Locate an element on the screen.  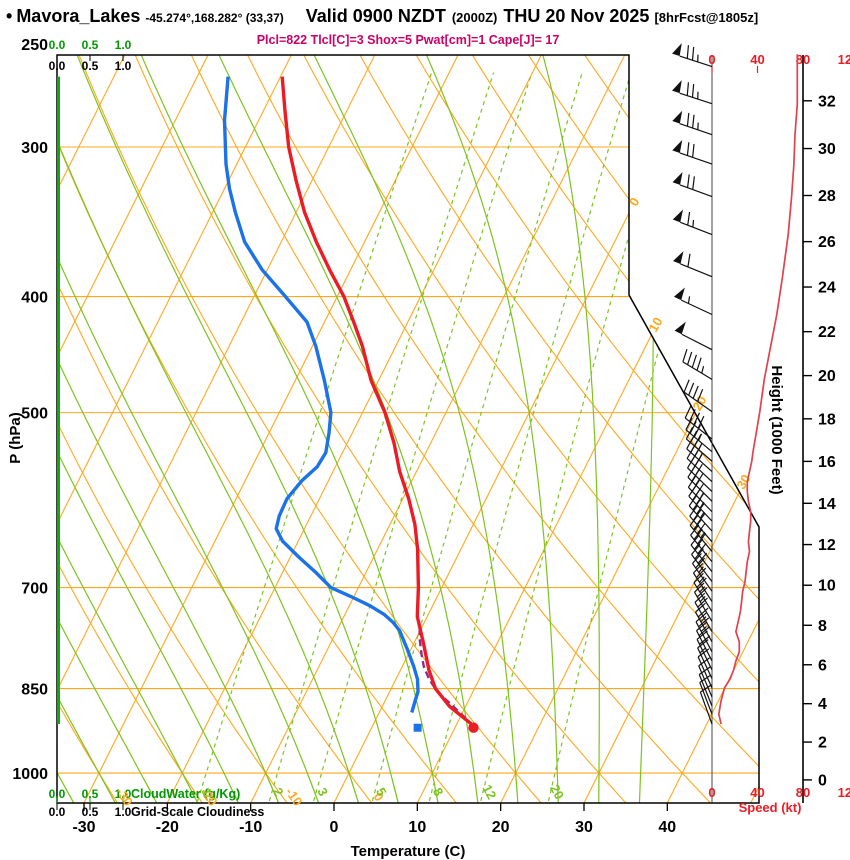
temperature-axis: -30 -20 -10 0 10 20 30 40 Temperature (C) is located at coordinates (374, 831).